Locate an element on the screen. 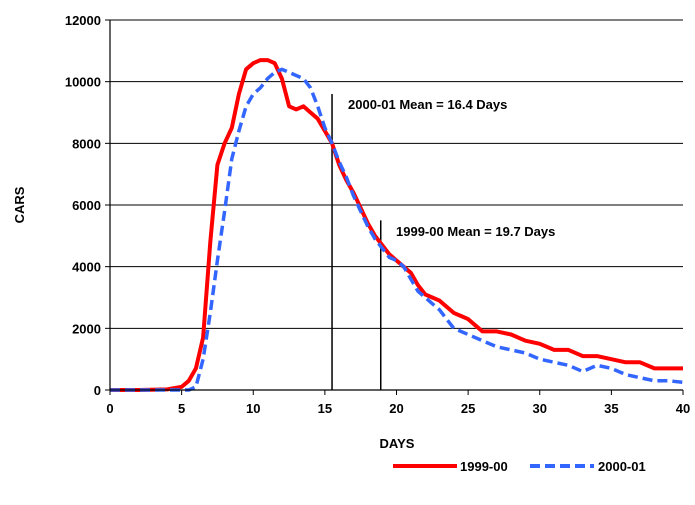 The height and width of the screenshot is (505, 695). x-tick-label: 10 is located at coordinates (253, 408).